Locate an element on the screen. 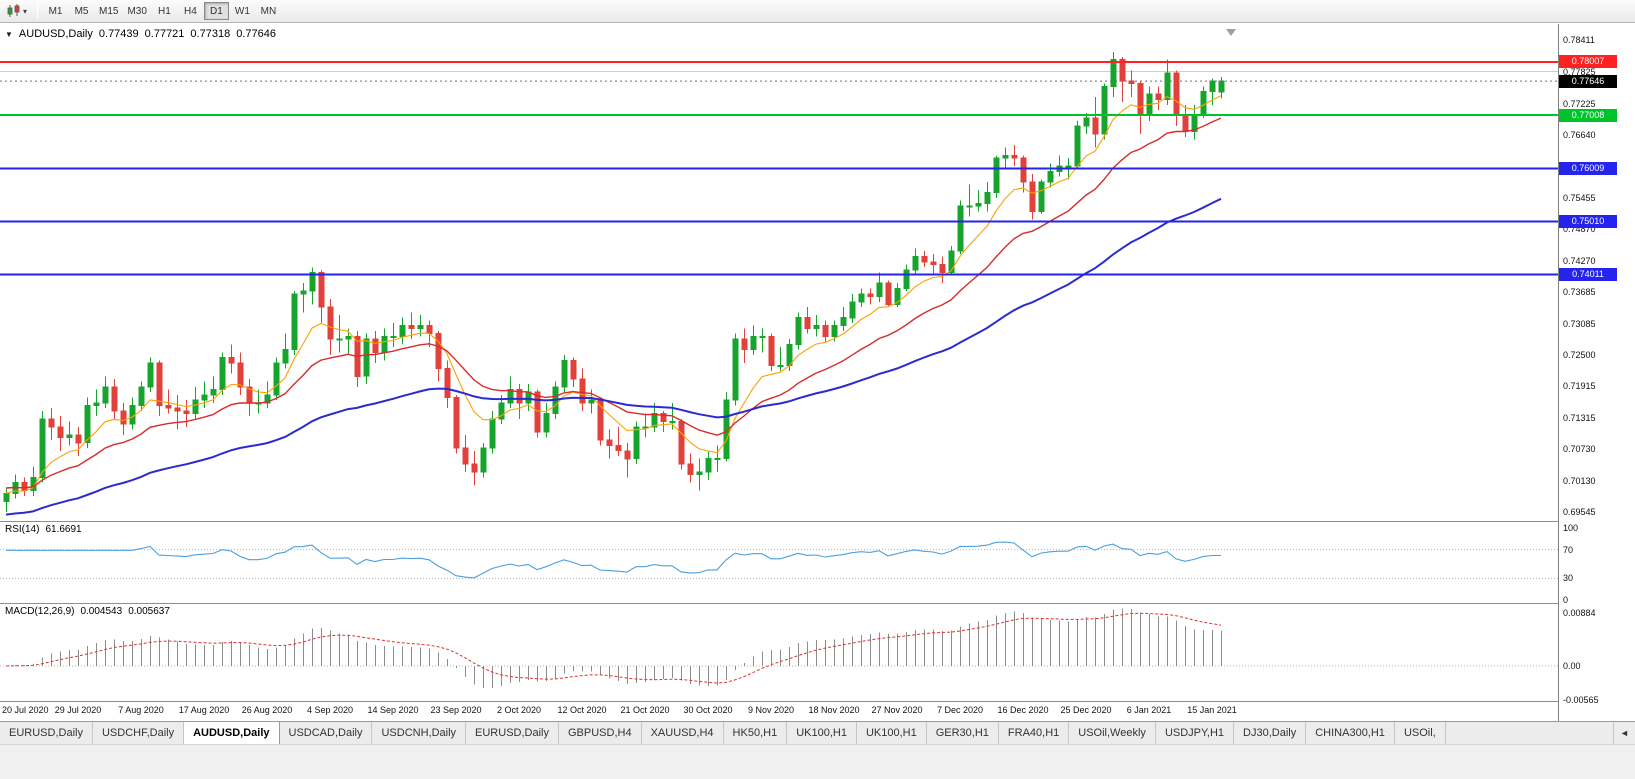  price-scale-tick: 0.70730 is located at coordinates (1579, 449).